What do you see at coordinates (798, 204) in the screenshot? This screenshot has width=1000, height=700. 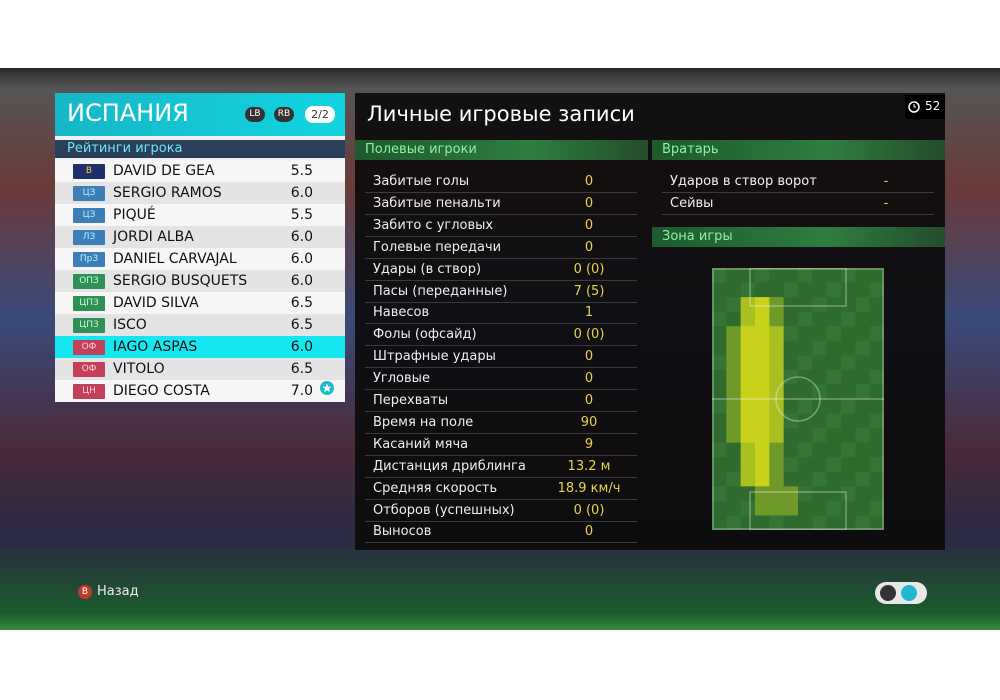 I see `stat-row: Сейвы -` at bounding box center [798, 204].